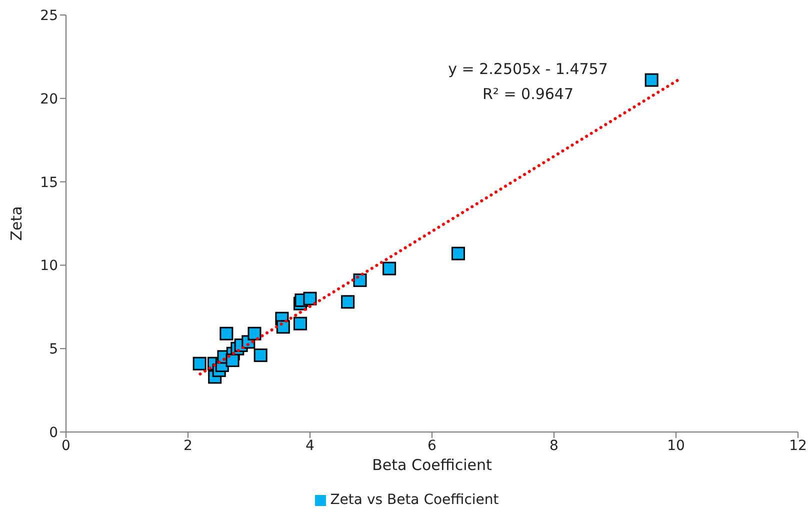  What do you see at coordinates (528, 94) in the screenshot?
I see `annotation: R² = 0.9647` at bounding box center [528, 94].